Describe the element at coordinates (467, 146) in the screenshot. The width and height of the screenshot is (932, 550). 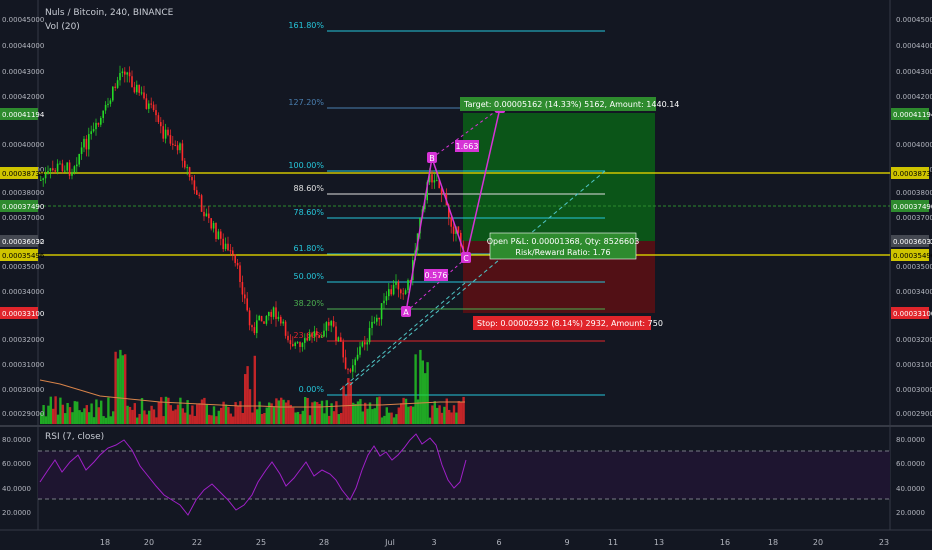
I see `svg-text: 1.663` at that location.